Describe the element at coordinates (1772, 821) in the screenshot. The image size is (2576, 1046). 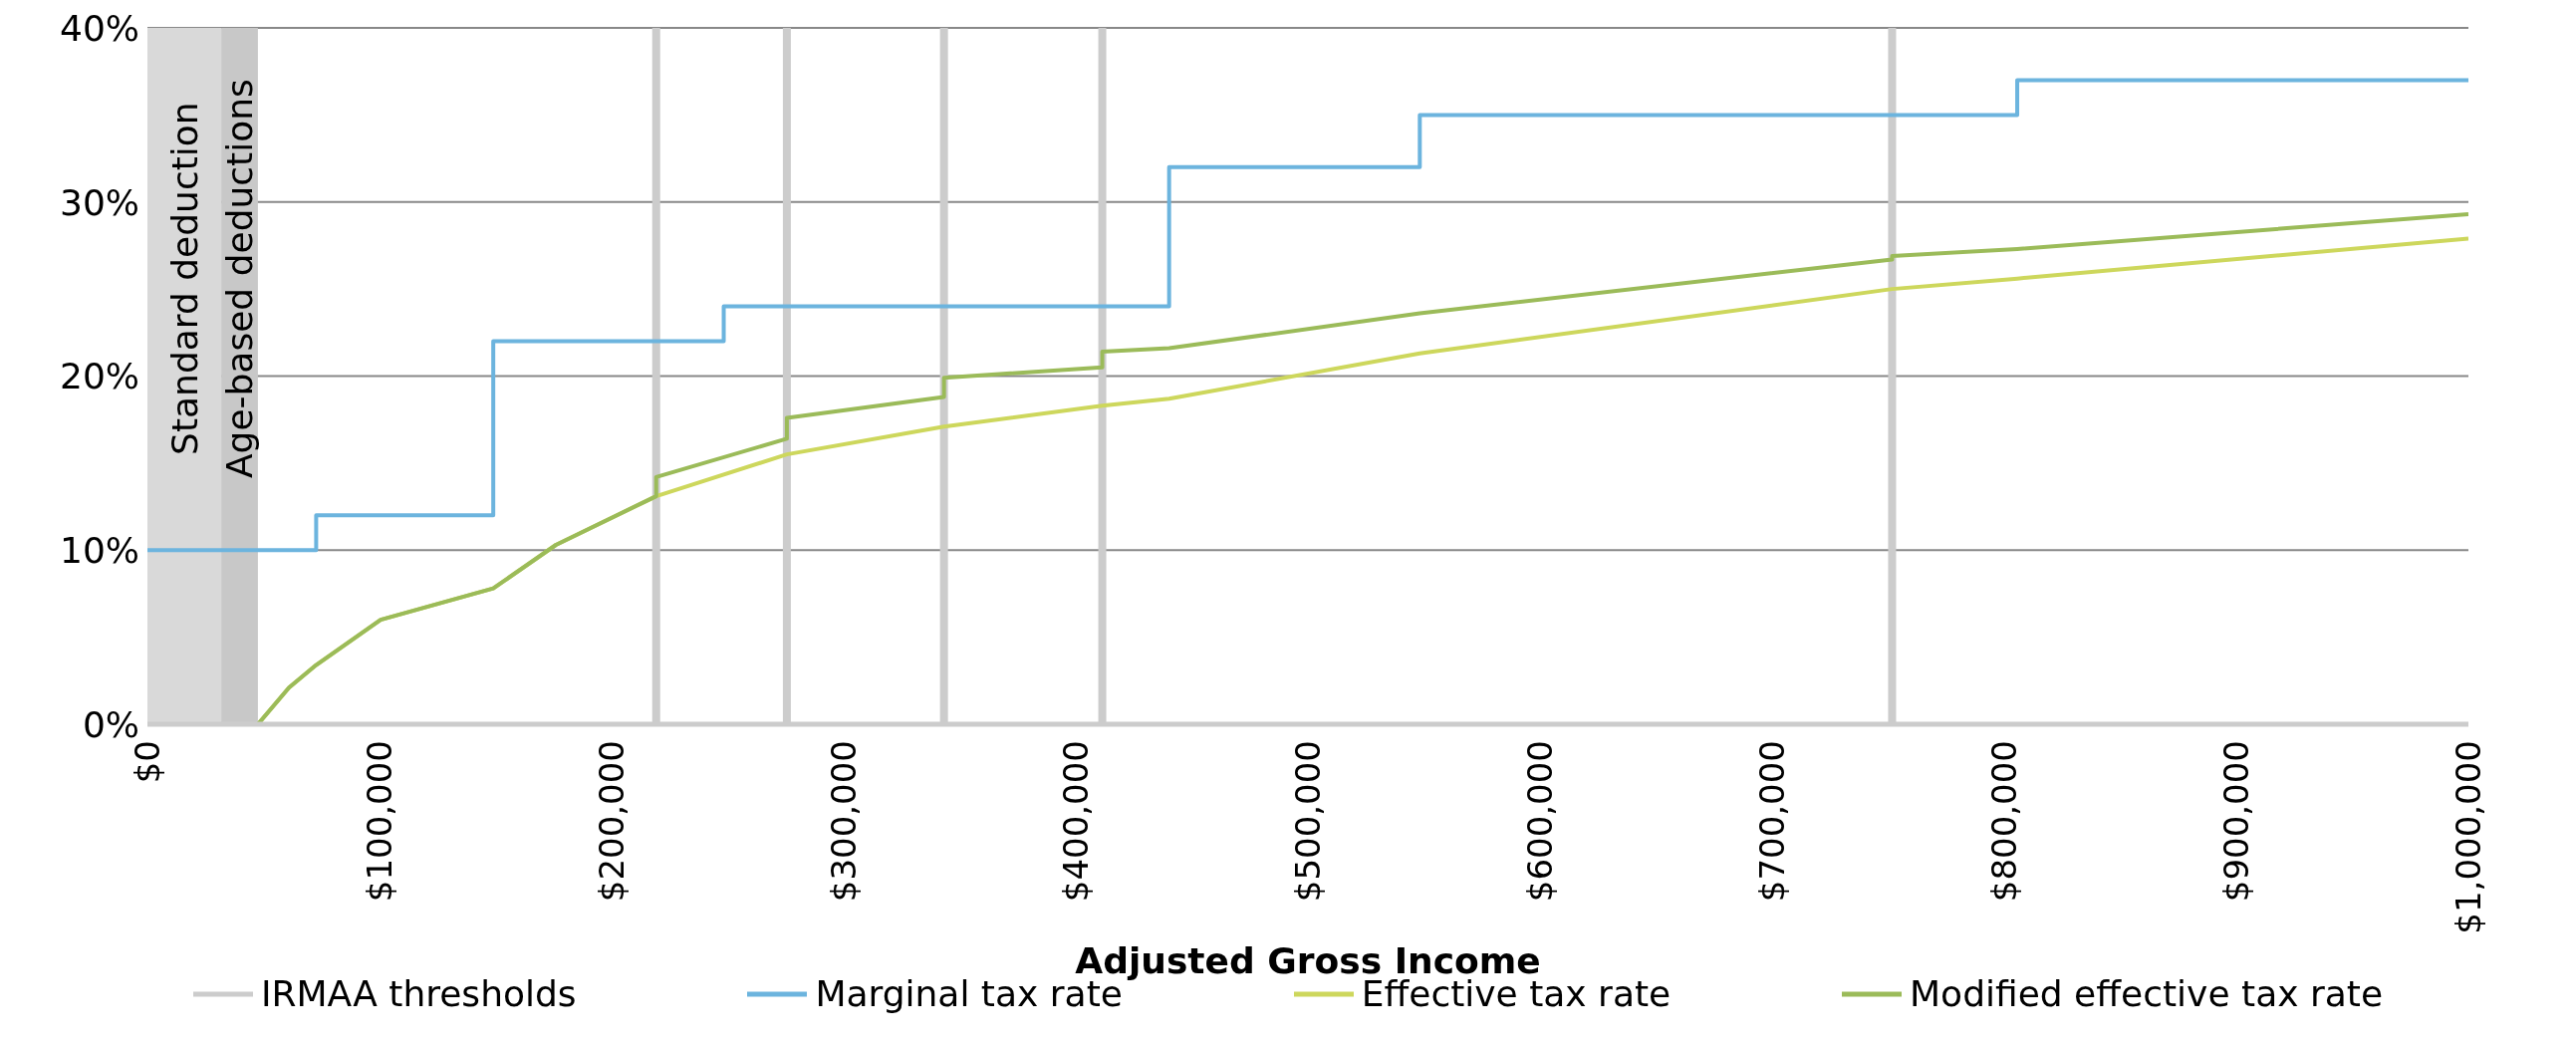
I see `x-tick-label: $700,000` at that location.